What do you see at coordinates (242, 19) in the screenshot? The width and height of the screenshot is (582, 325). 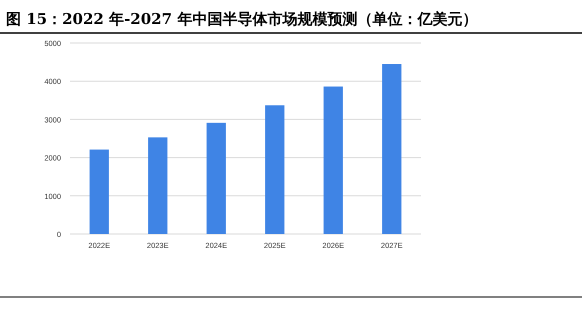 I see `chart-title: 图 15：2022 年-2027 年中国半导体市场规模预测（单位：亿美元）` at bounding box center [242, 19].